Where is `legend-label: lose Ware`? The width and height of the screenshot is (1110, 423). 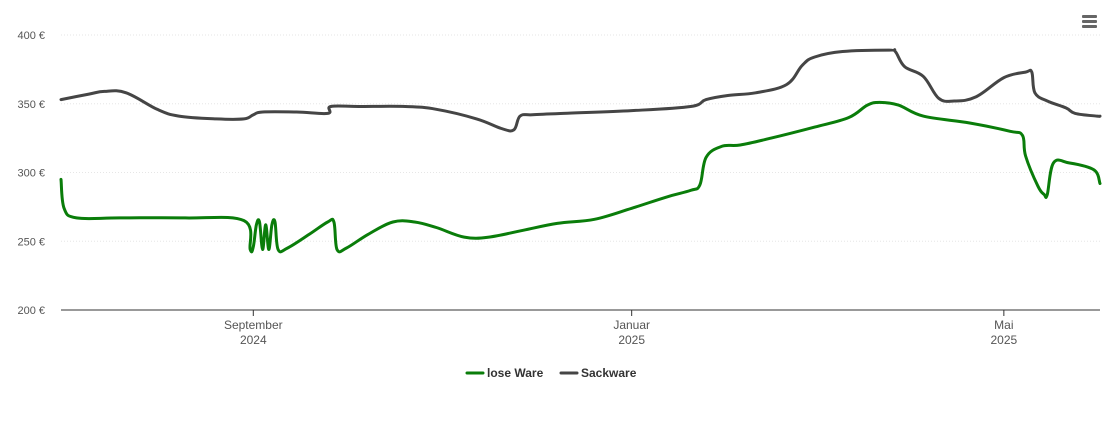
legend-label: lose Ware is located at coordinates (515, 373).